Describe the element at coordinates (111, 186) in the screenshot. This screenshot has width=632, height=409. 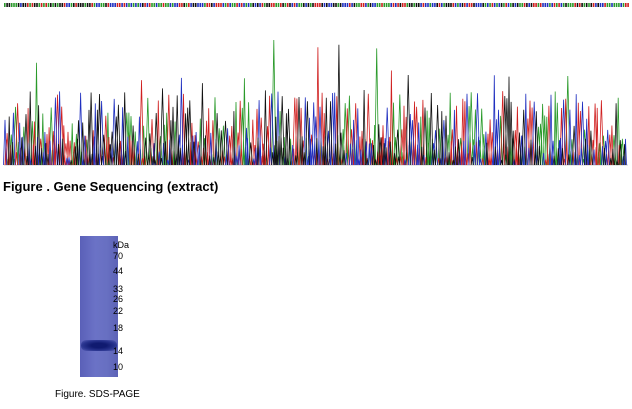
I see `sequencing-caption: Figure . Gene Sequencing (extract)` at that location.